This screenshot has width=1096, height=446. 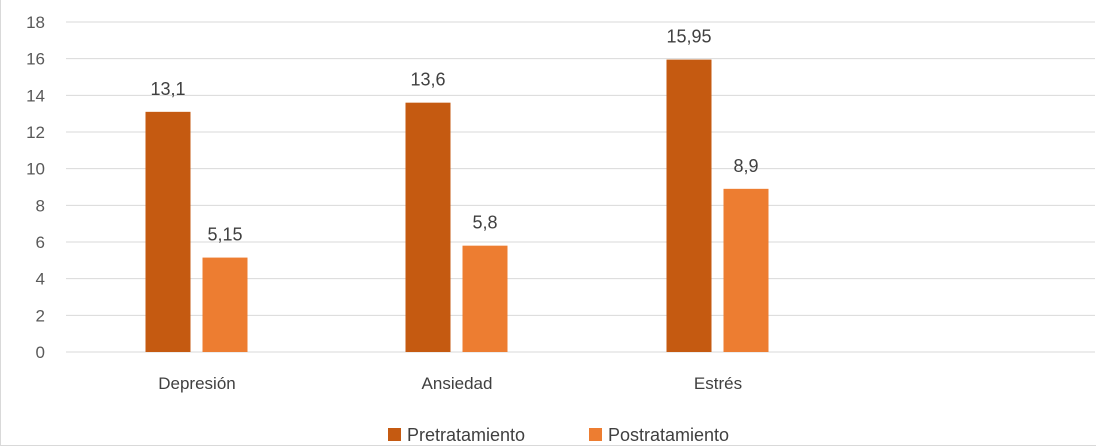 What do you see at coordinates (35, 59) in the screenshot?
I see `y-tick-label: 16` at bounding box center [35, 59].